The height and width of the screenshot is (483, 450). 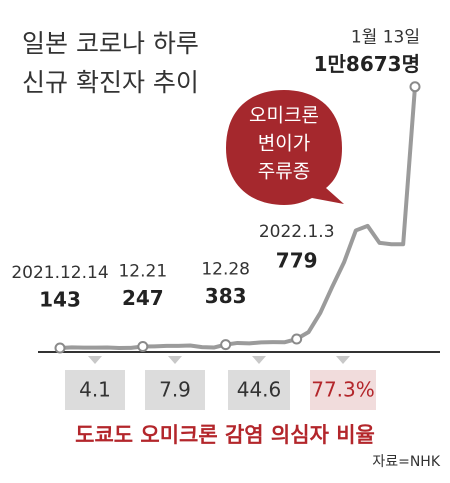 What do you see at coordinates (284, 116) in the screenshot?
I see `callout-text: 오미크론` at bounding box center [284, 116].